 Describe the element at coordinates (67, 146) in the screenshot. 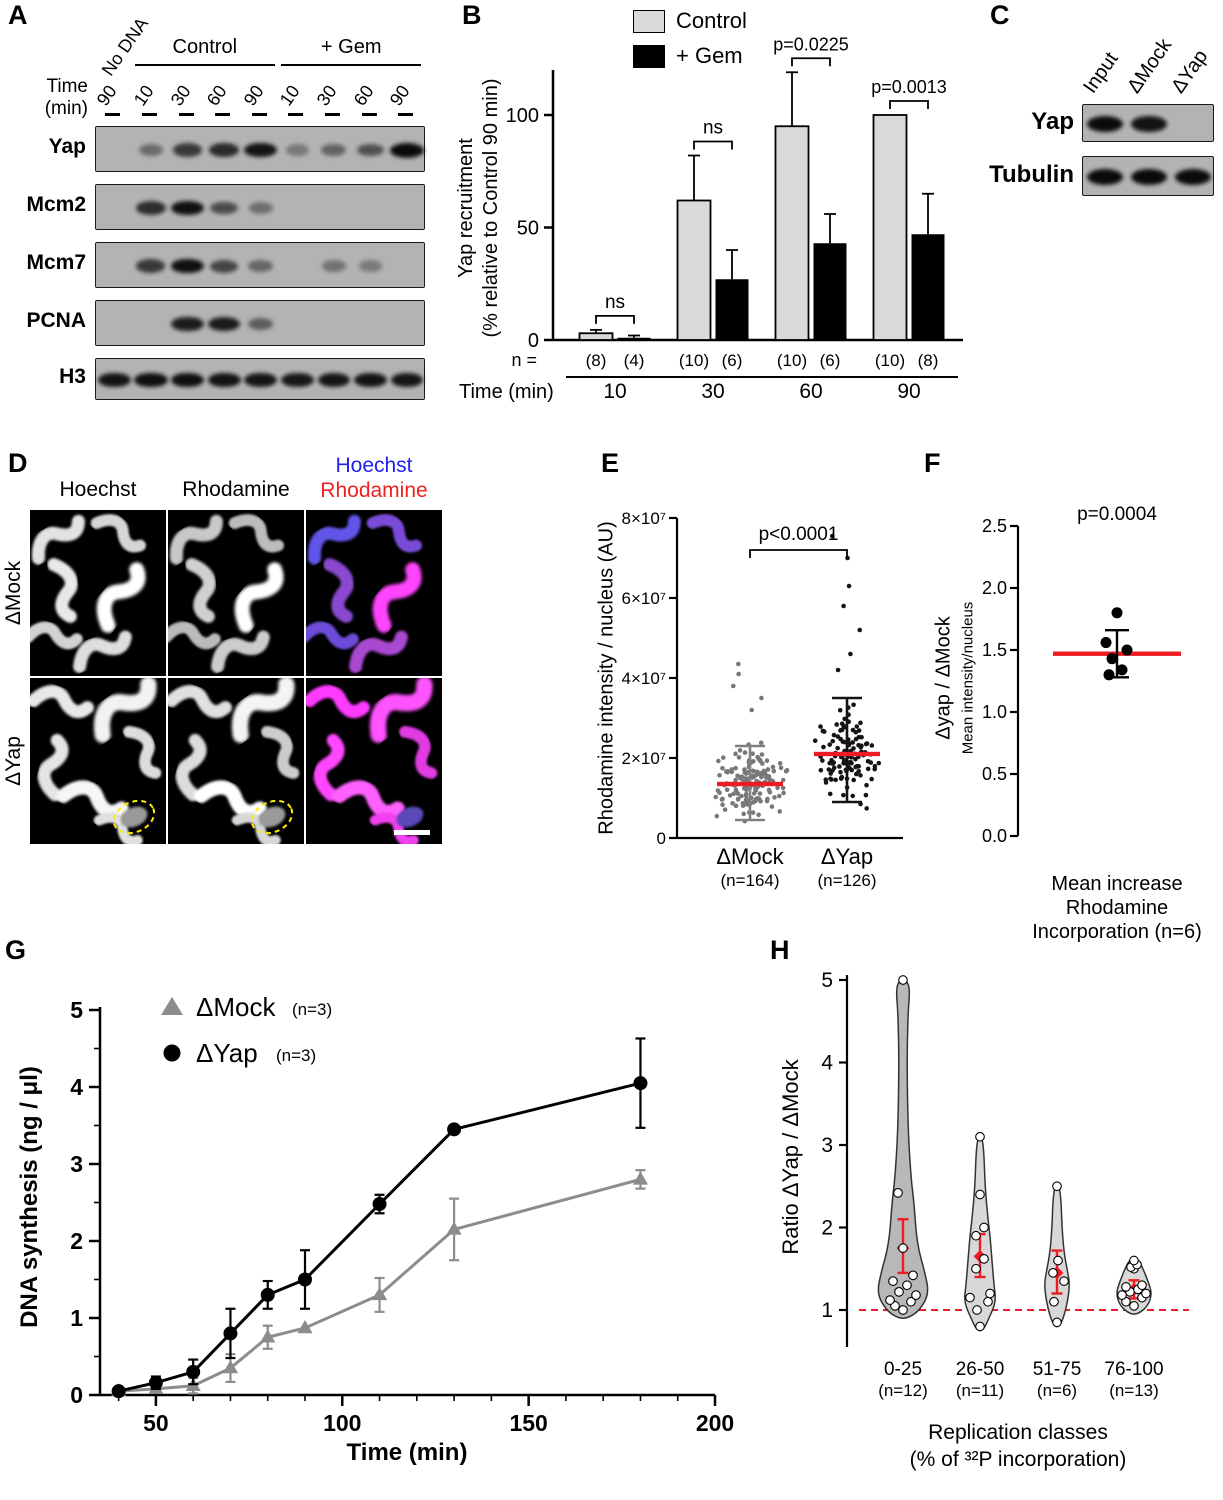

I see `antibody-label-yap: Yap` at that location.